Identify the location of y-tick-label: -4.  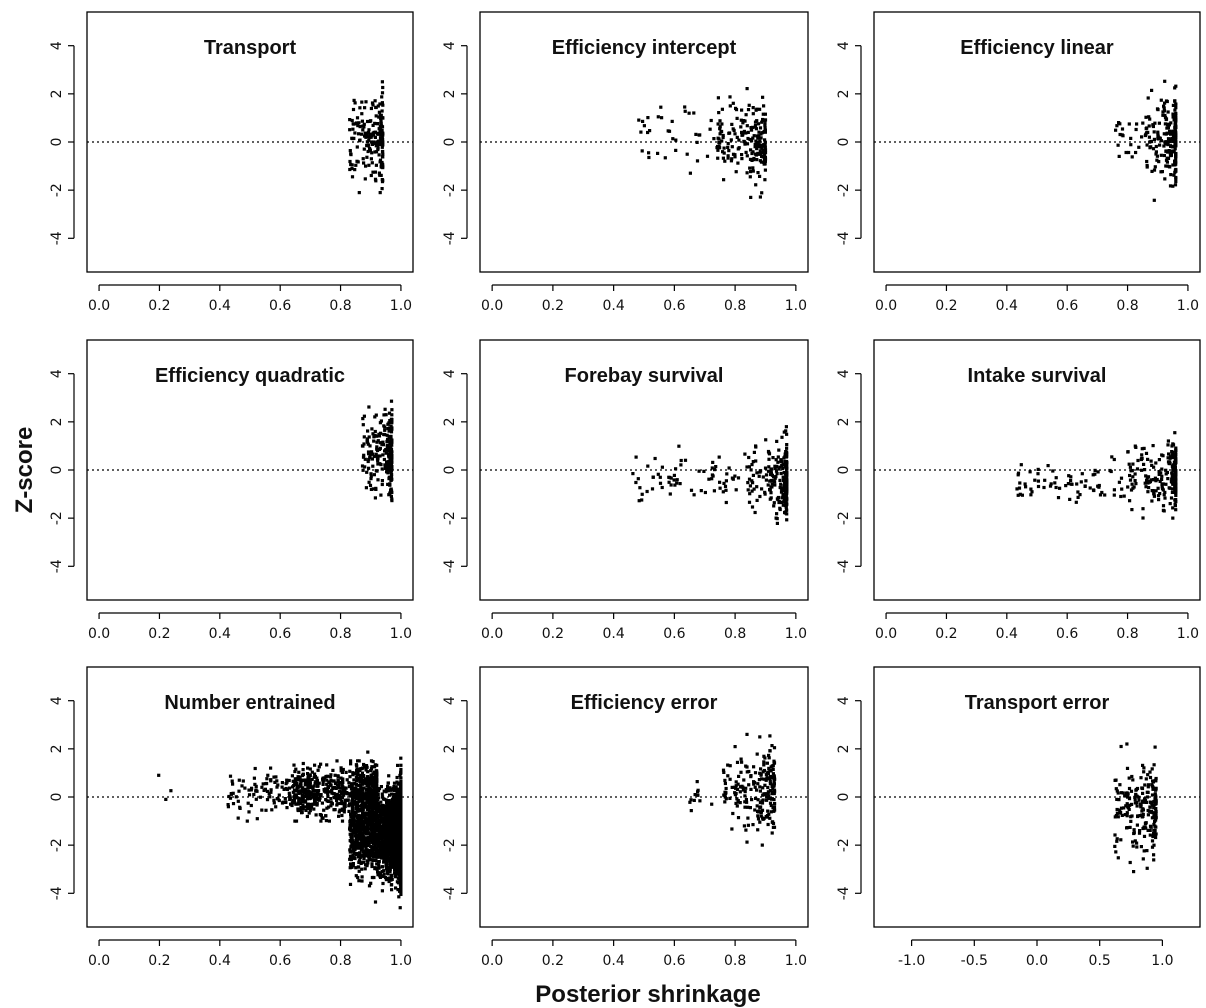
(844, 238).